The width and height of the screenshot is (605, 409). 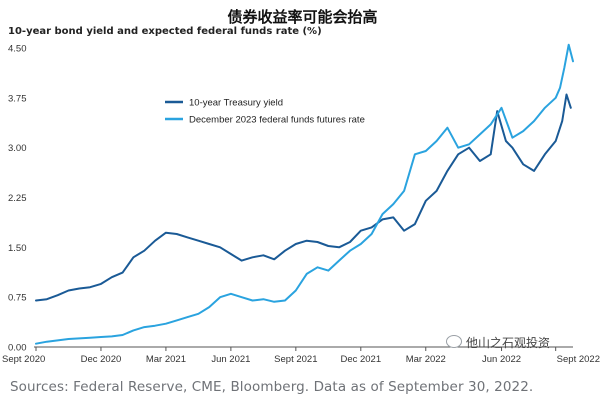 I want to click on wechat-icon, so click(x=454, y=341).